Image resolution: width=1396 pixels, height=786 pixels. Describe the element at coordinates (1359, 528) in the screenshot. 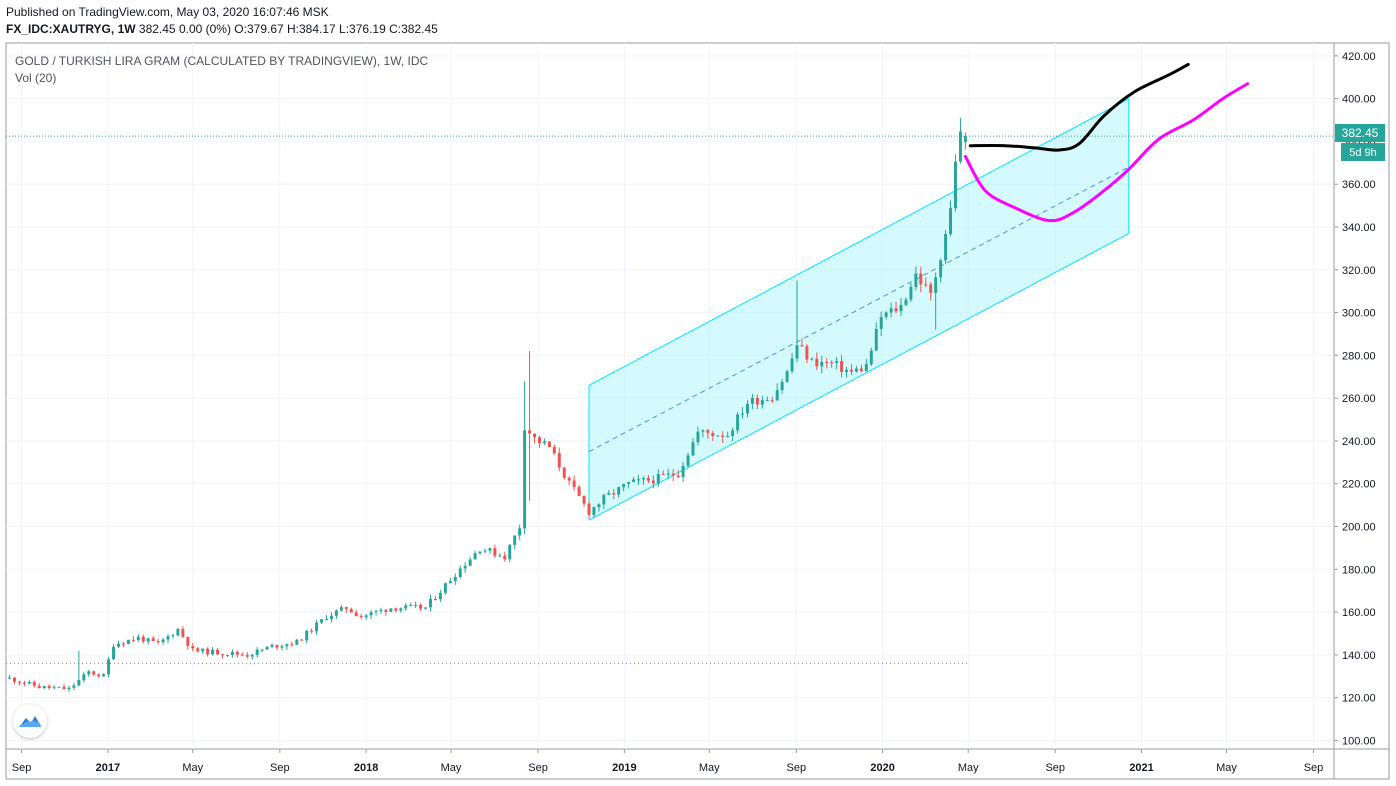

I see `y-tick-label: 200.00` at that location.